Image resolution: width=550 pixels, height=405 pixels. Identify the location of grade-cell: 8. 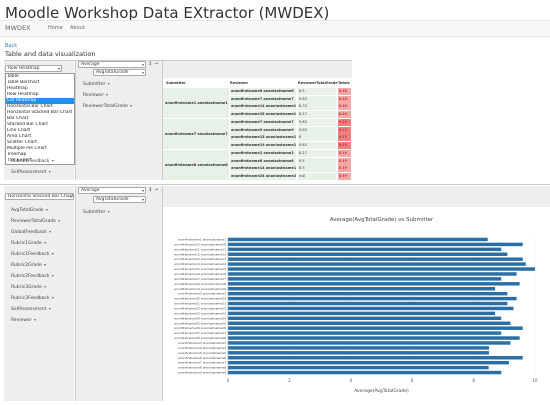
(317, 137).